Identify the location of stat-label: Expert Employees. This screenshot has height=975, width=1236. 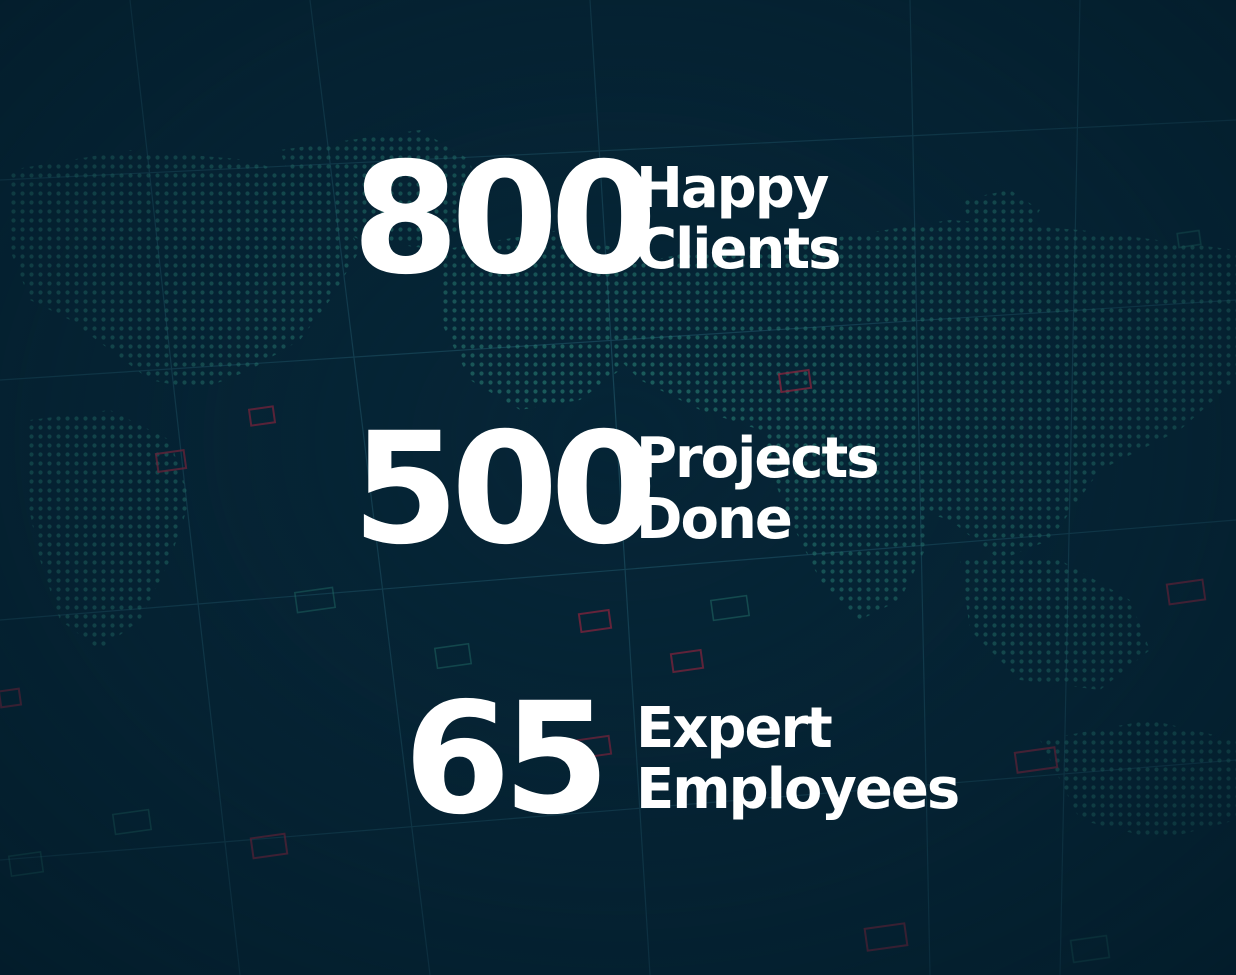
(798, 759).